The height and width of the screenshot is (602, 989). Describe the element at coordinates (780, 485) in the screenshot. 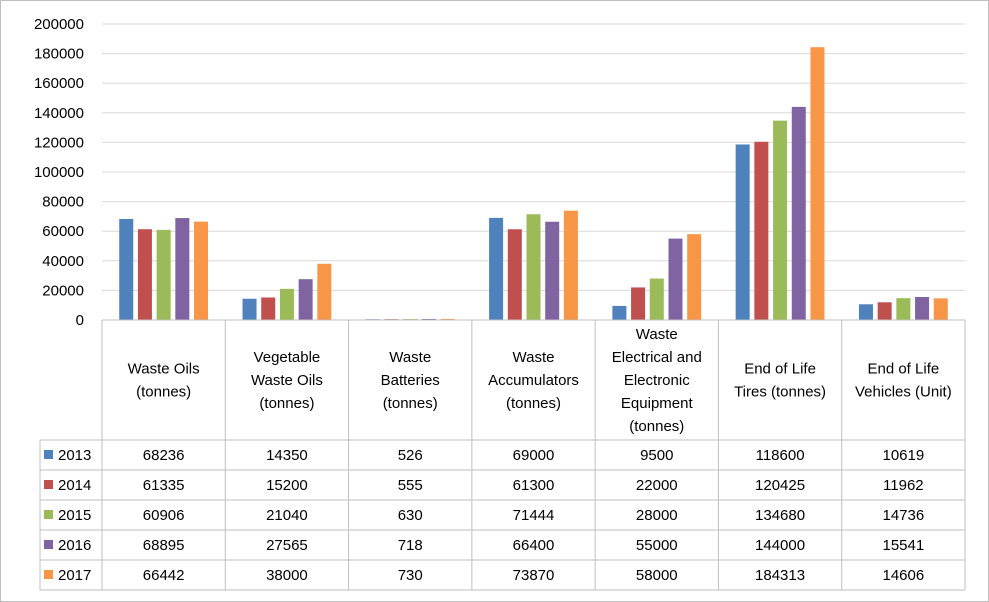

I see `data-label: 120425` at that location.